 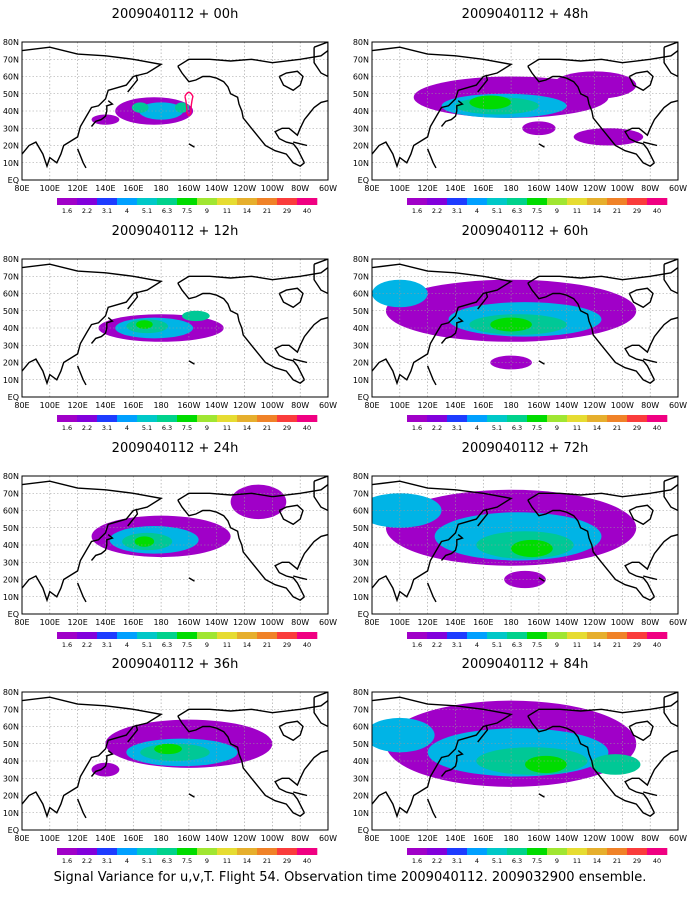 I want to click on colorbar-label: 7.5, so click(x=187, y=861).